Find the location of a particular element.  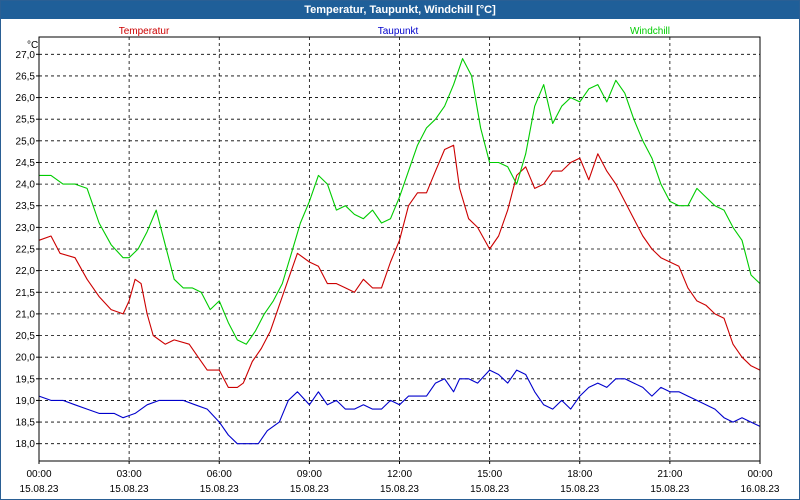

x-tick-time-label: 21:00 is located at coordinates (669, 474).